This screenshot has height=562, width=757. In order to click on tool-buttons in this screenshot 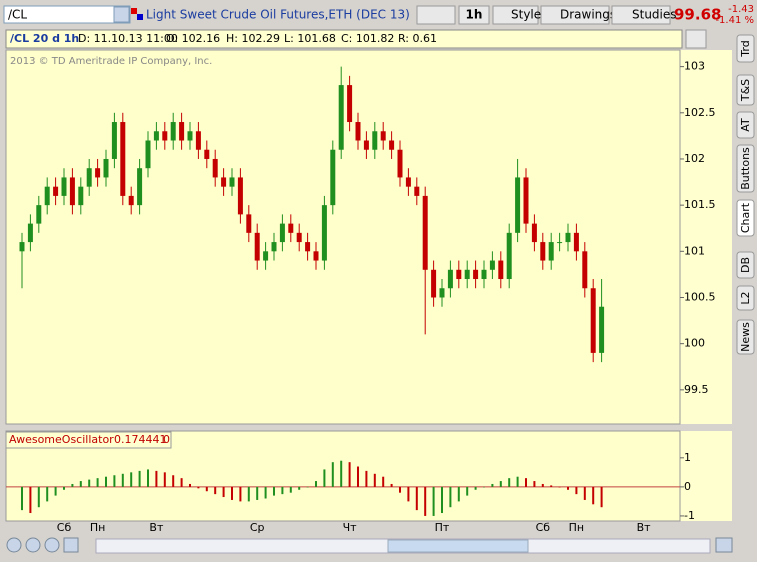, I will do `click(436, 15)`.